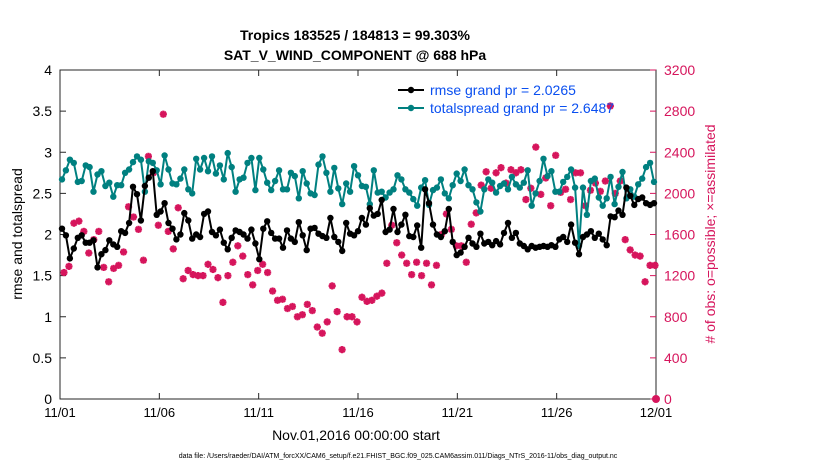 The image size is (830, 470). Describe the element at coordinates (458, 412) in the screenshot. I see `x-tick-label: 11/21` at that location.